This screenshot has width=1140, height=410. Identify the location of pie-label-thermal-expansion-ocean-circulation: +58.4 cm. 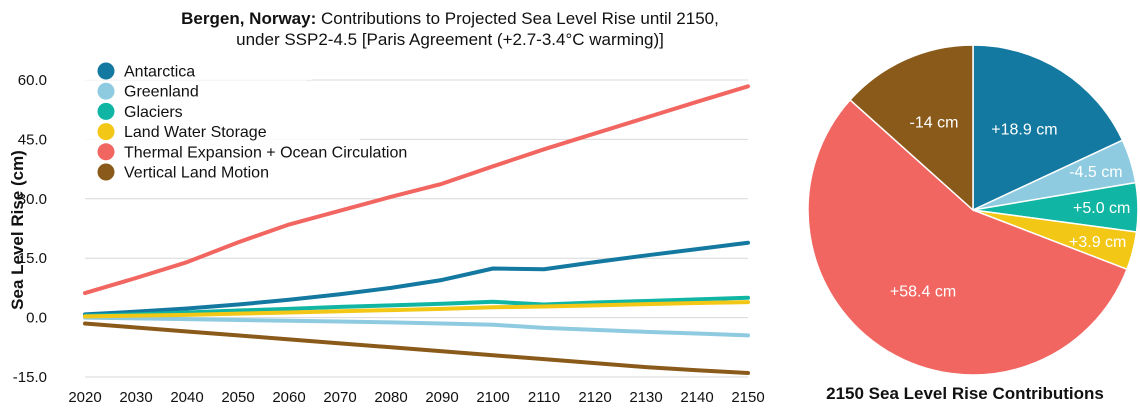
(923, 292).